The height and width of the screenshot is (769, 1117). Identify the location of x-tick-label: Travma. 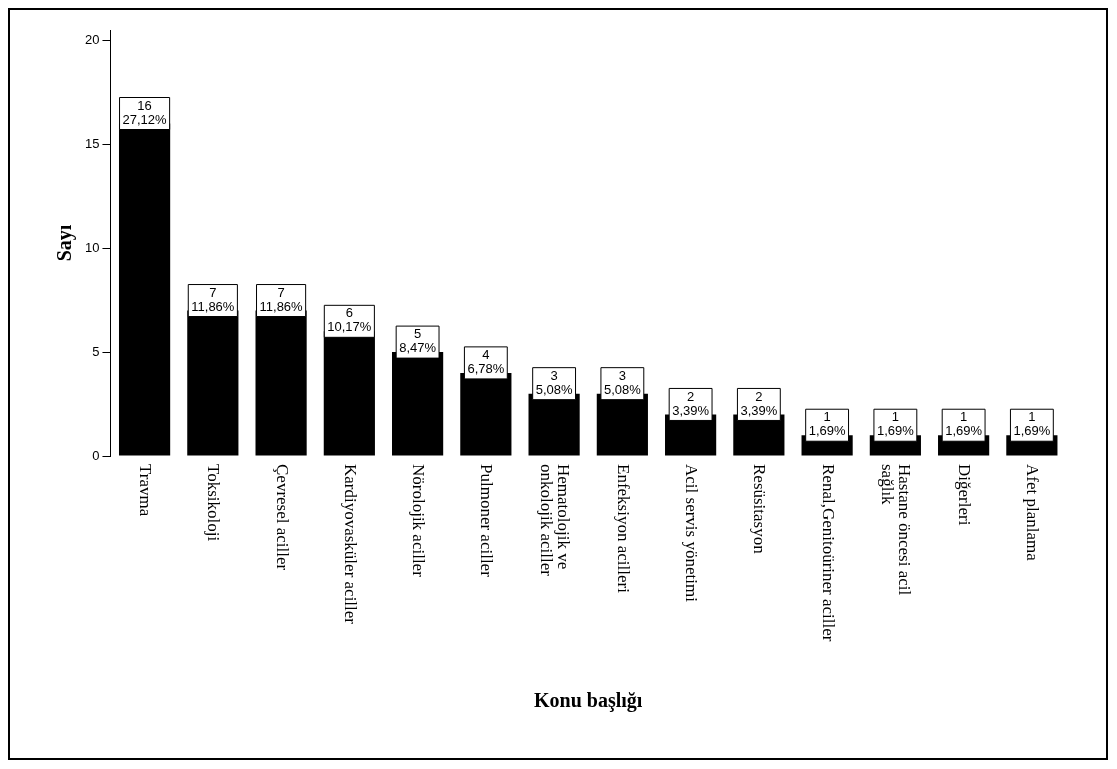
(146, 490).